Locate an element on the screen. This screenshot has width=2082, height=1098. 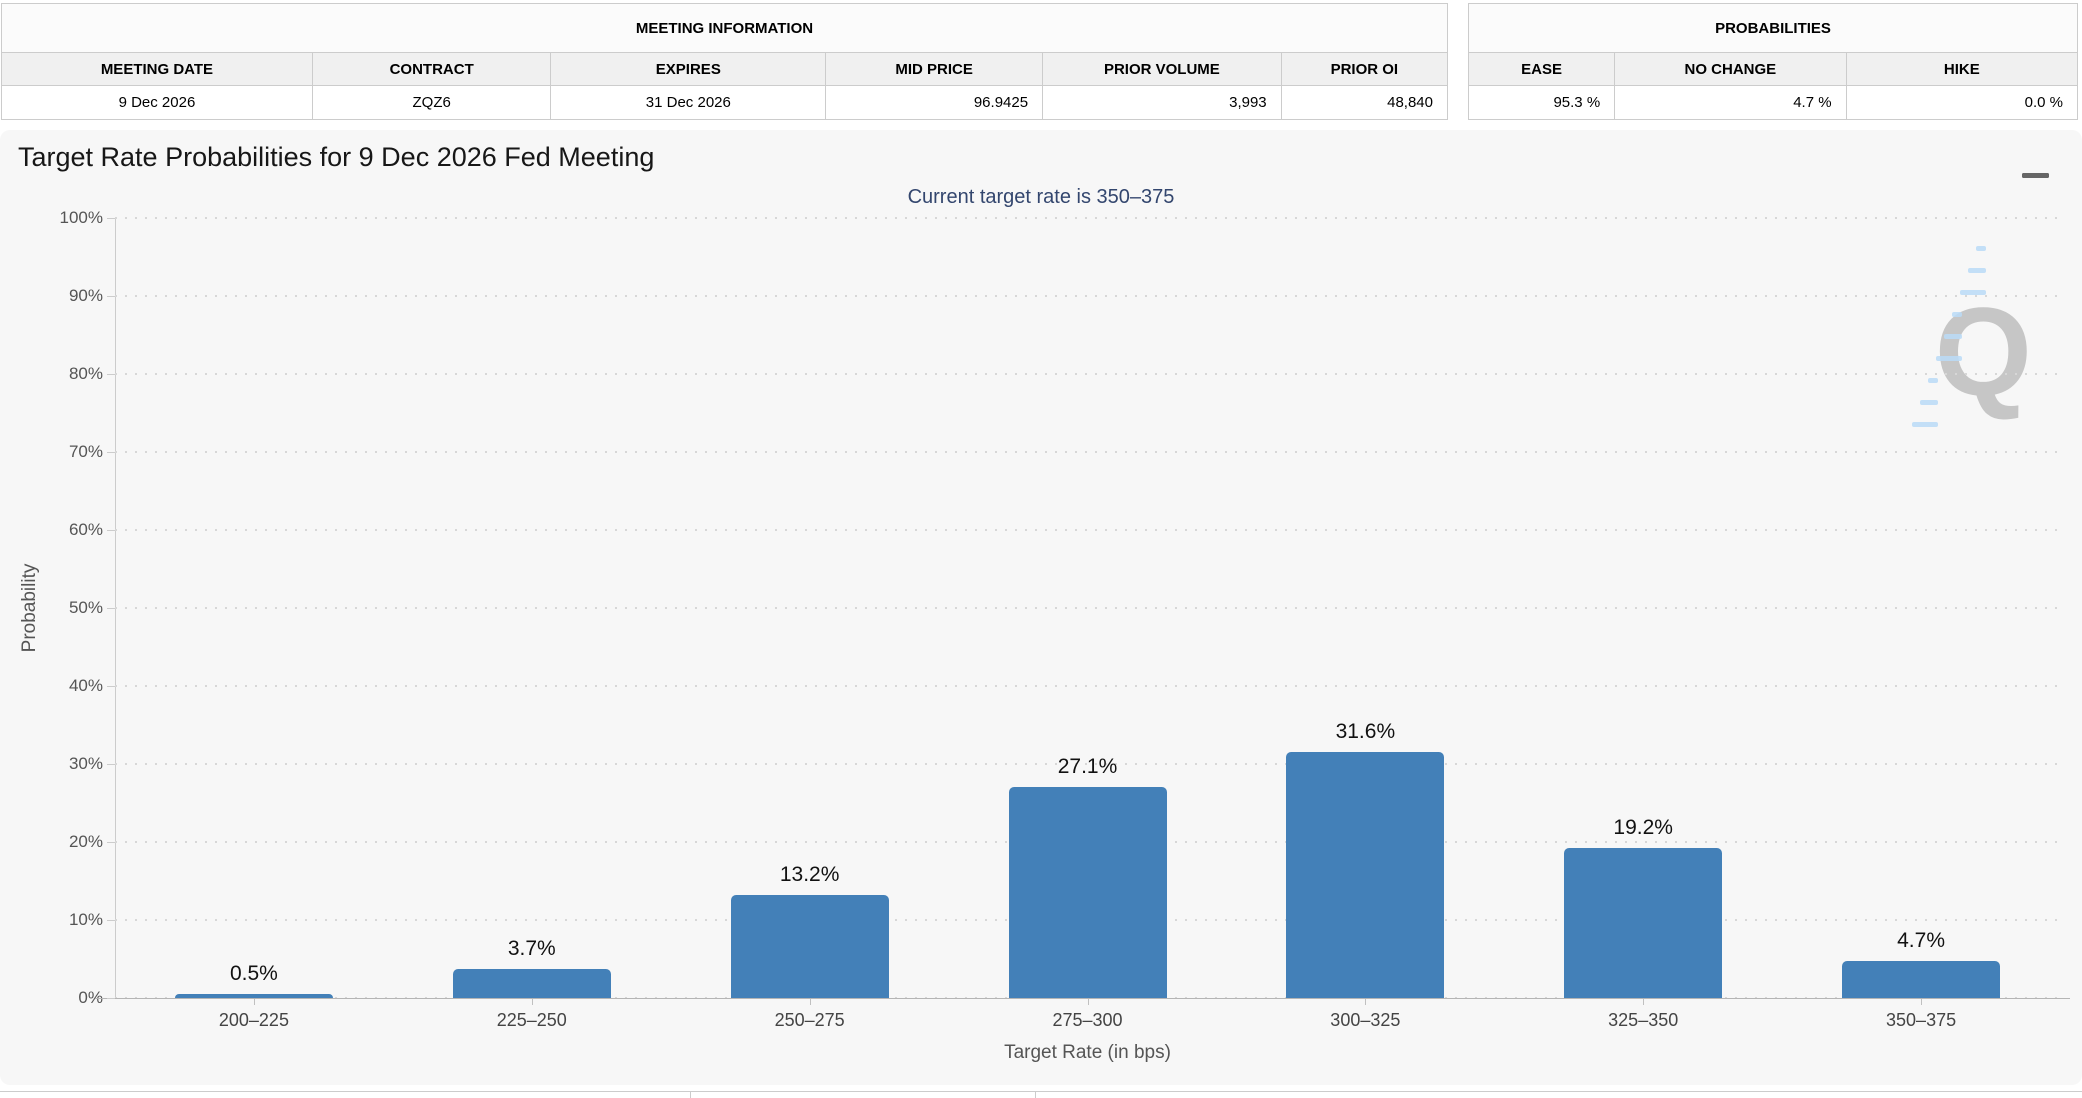
bar-value-label: 0.5% is located at coordinates (253, 974).